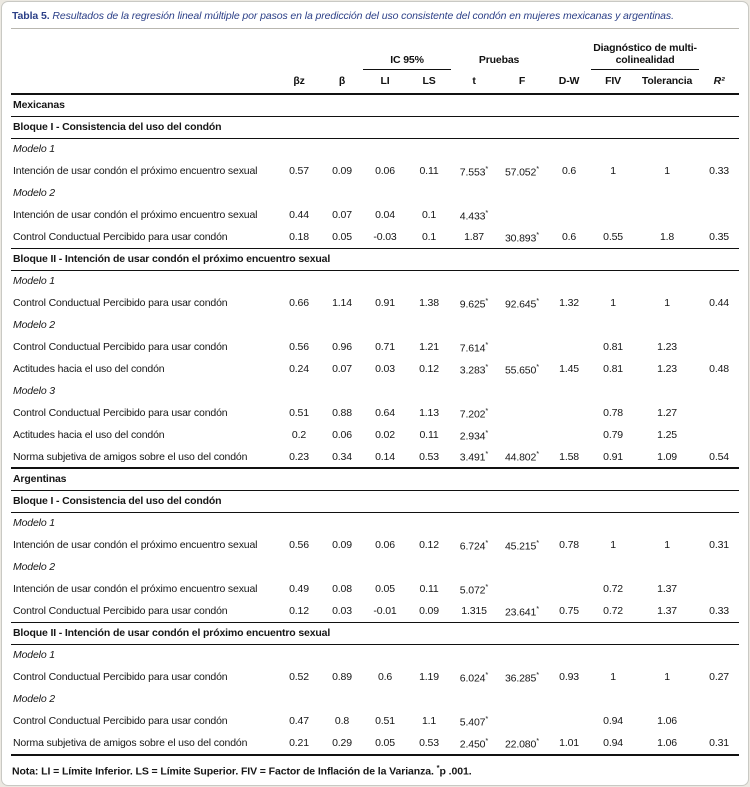  What do you see at coordinates (144, 82) in the screenshot?
I see `column-header-variable` at bounding box center [144, 82].